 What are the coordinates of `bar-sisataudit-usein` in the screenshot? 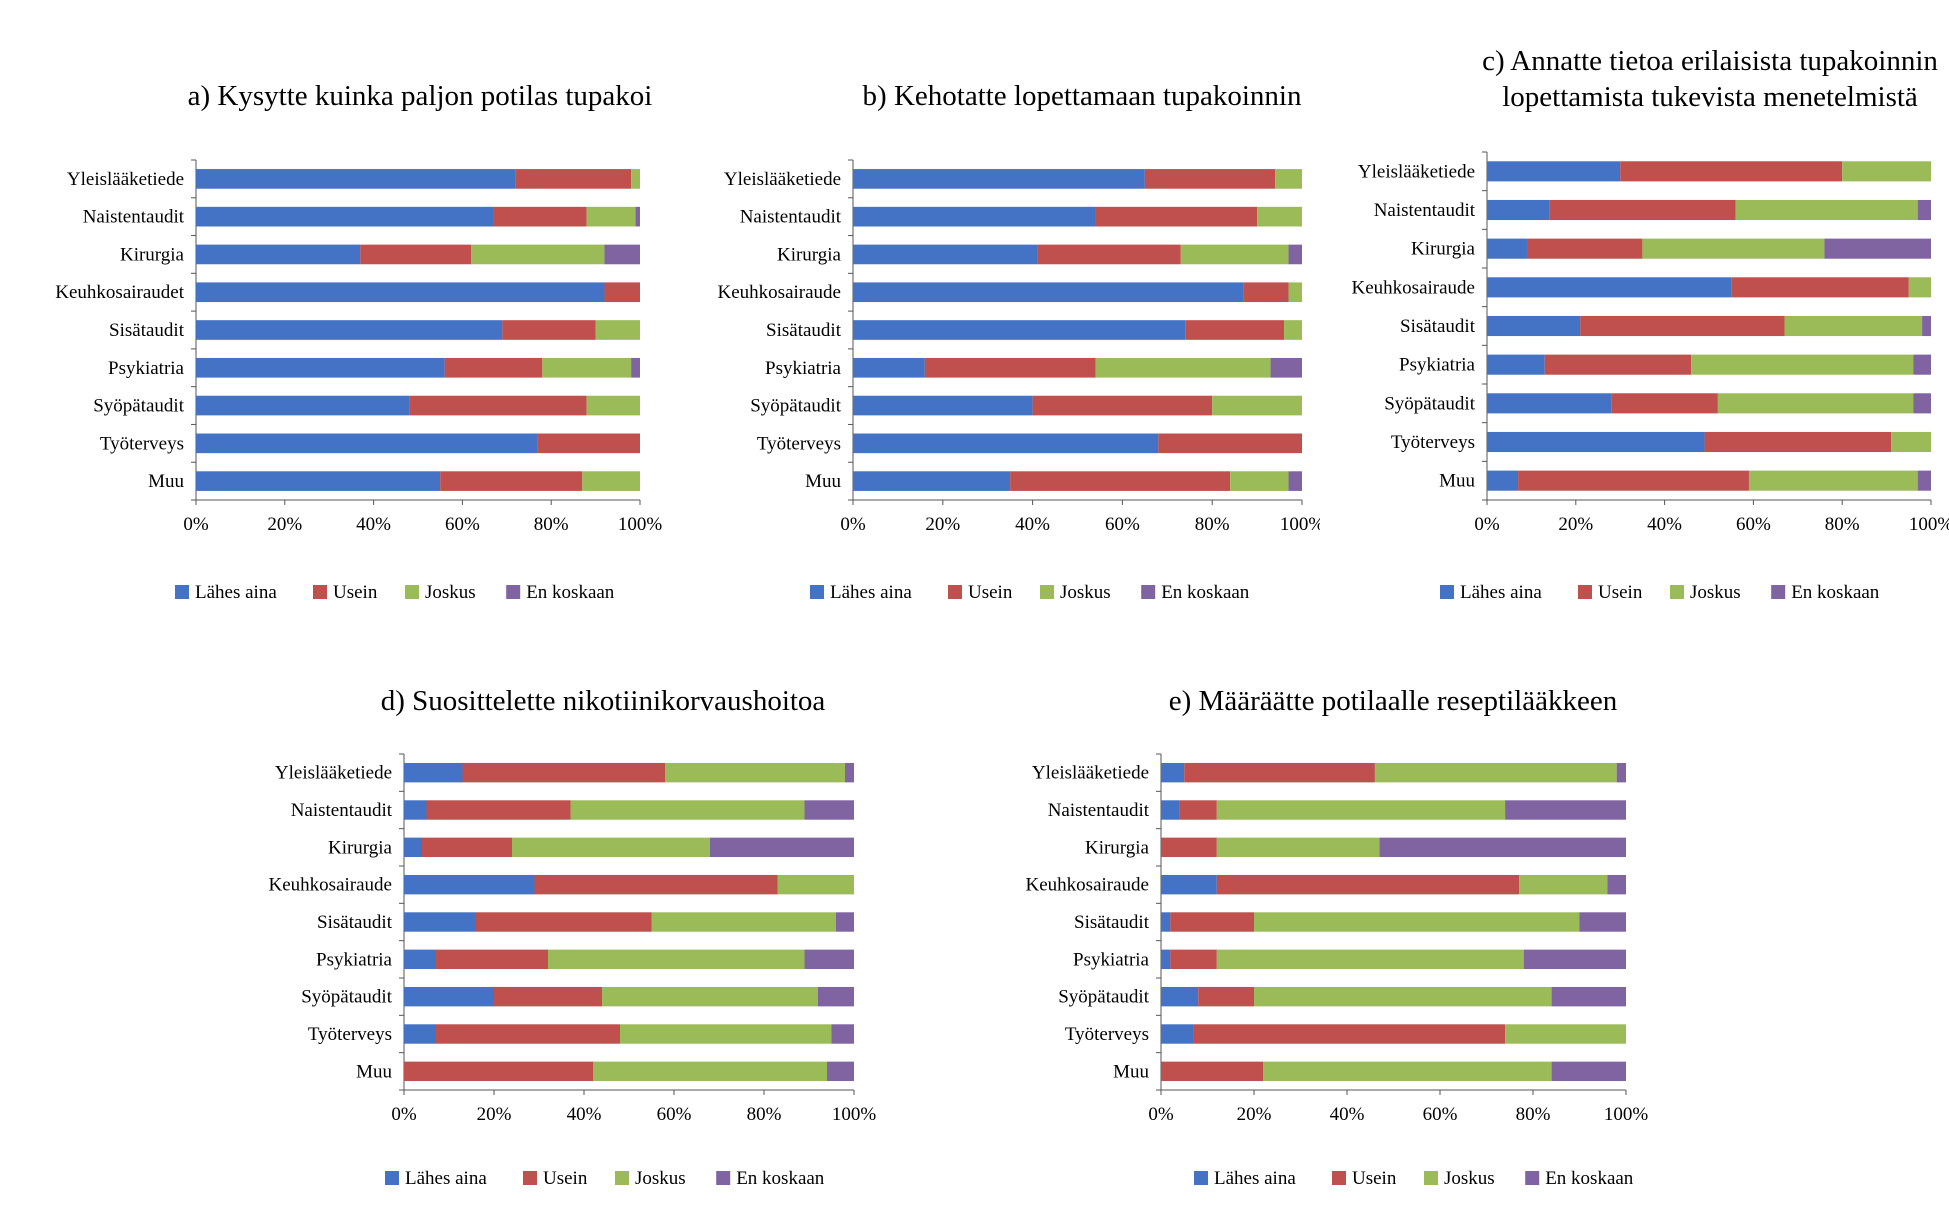 It's located at (549, 330).